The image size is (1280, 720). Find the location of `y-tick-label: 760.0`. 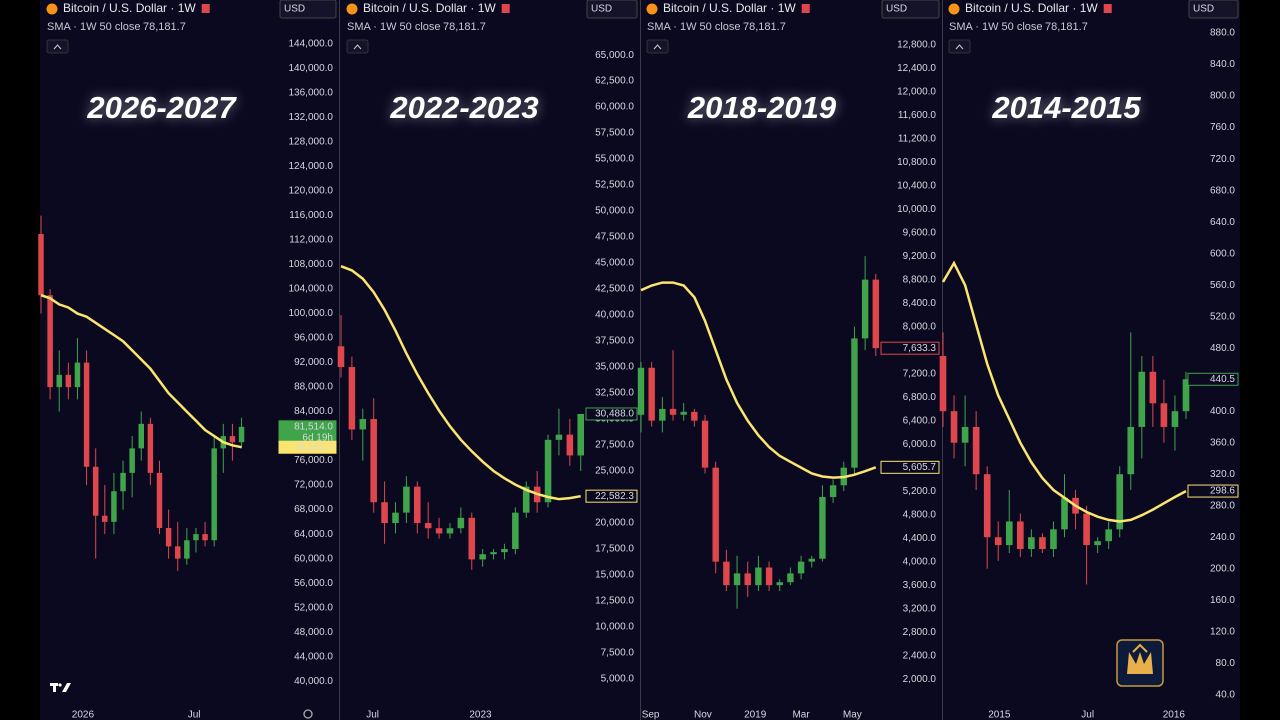

y-tick-label: 760.0 is located at coordinates (1222, 127).